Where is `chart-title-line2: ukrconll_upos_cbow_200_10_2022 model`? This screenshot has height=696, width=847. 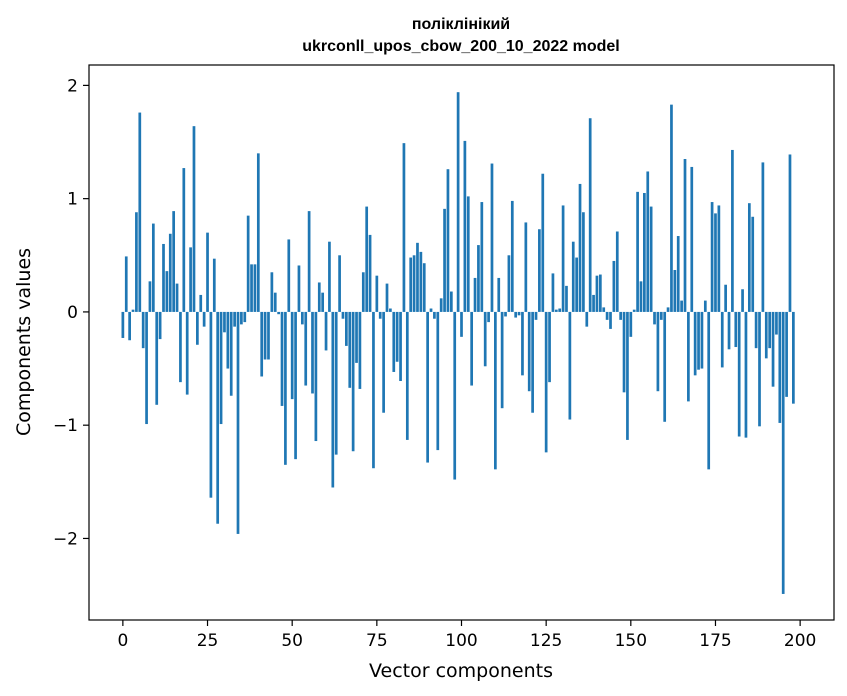 chart-title-line2: ukrconll_upos_cbow_200_10_2022 model is located at coordinates (460, 46).